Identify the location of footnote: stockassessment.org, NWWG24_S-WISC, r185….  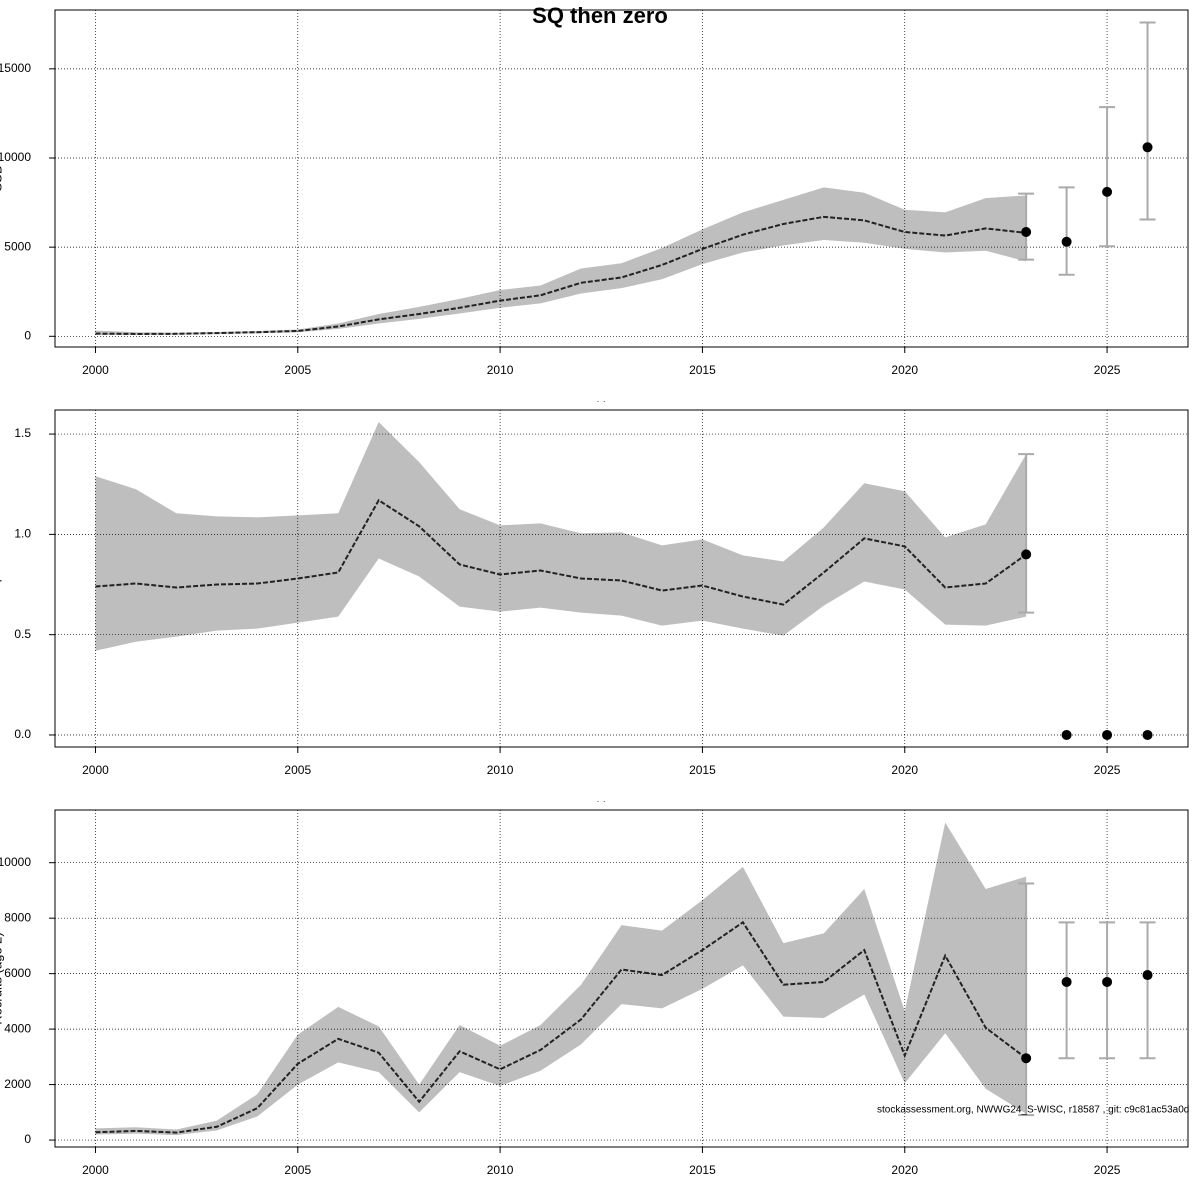
(1033, 1110).